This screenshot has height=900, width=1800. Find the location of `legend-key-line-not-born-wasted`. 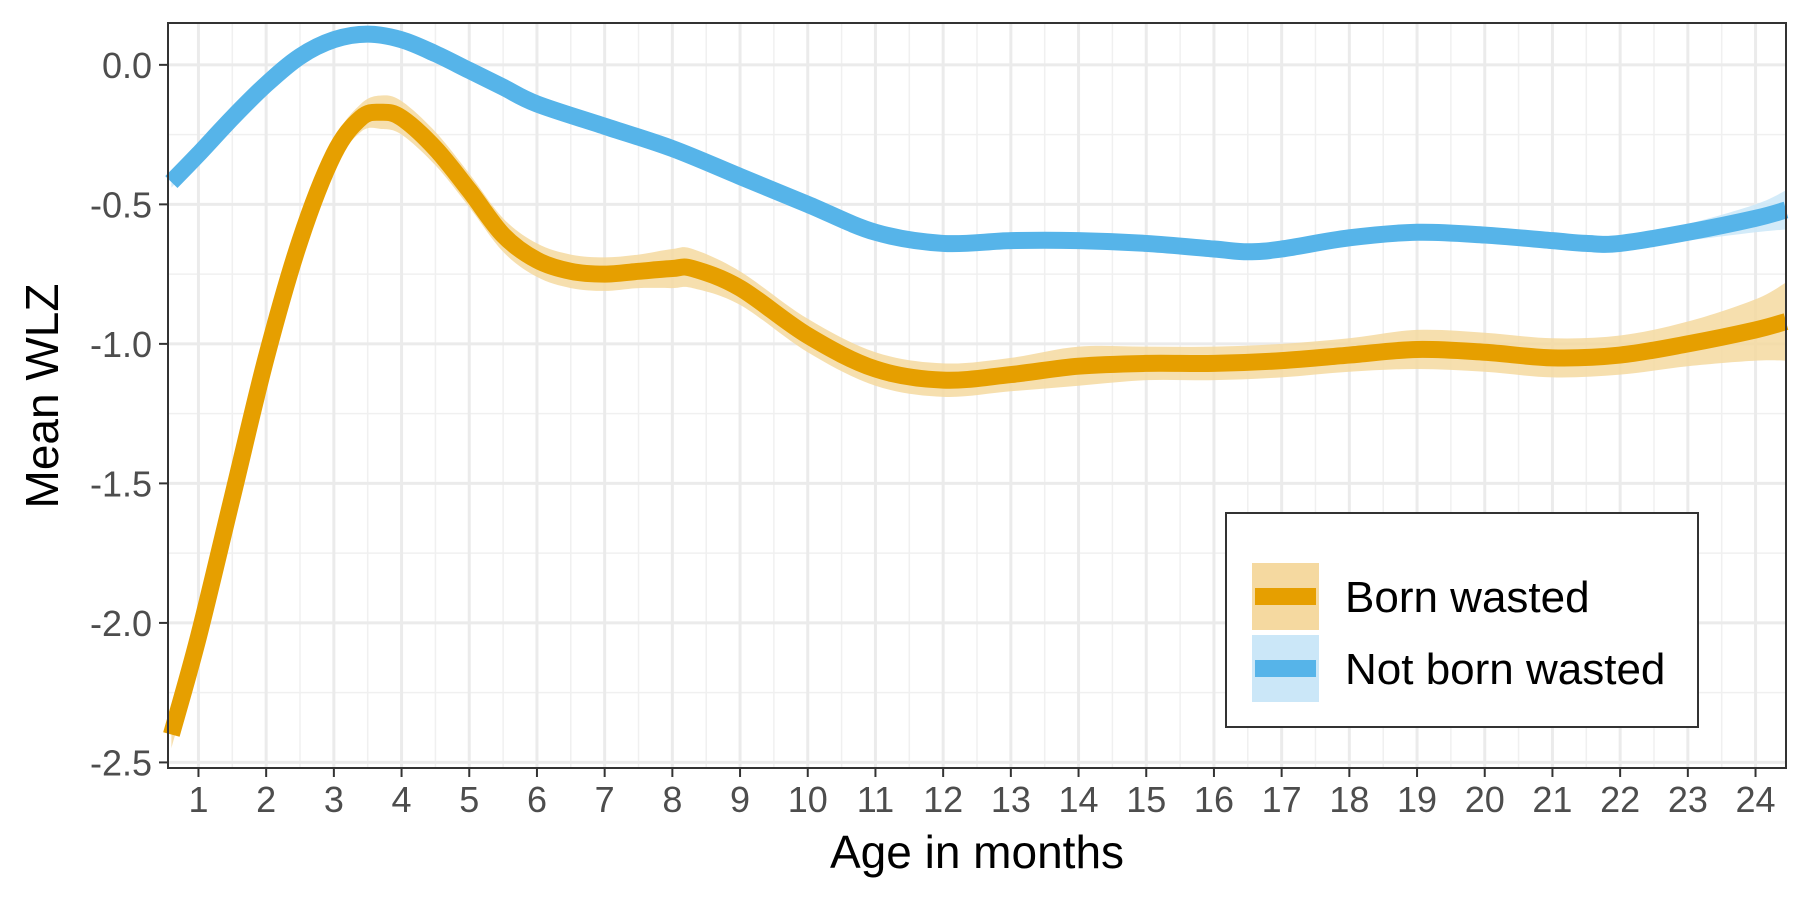

legend-key-line-not-born-wasted is located at coordinates (1285, 668).